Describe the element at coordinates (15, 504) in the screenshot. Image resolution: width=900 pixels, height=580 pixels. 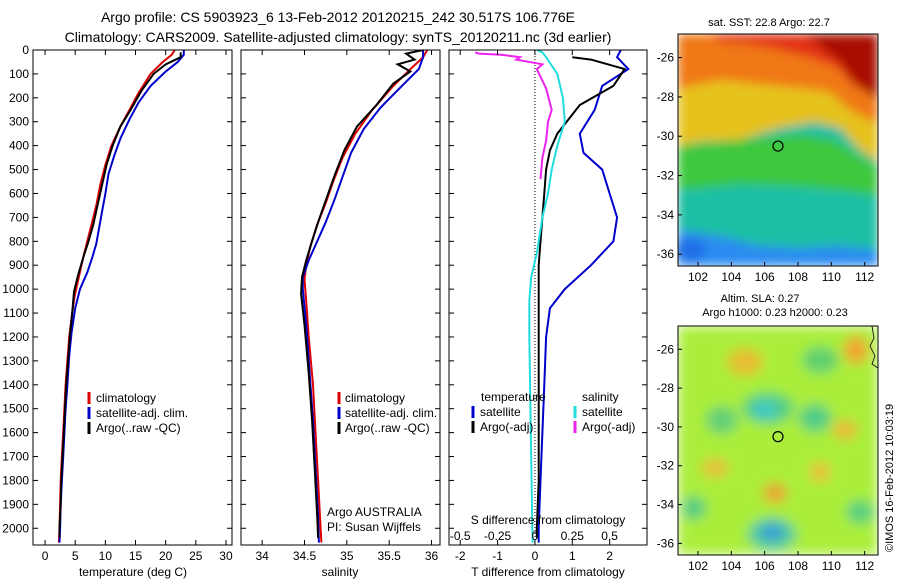
I see `depth-tick-label: 1900` at that location.